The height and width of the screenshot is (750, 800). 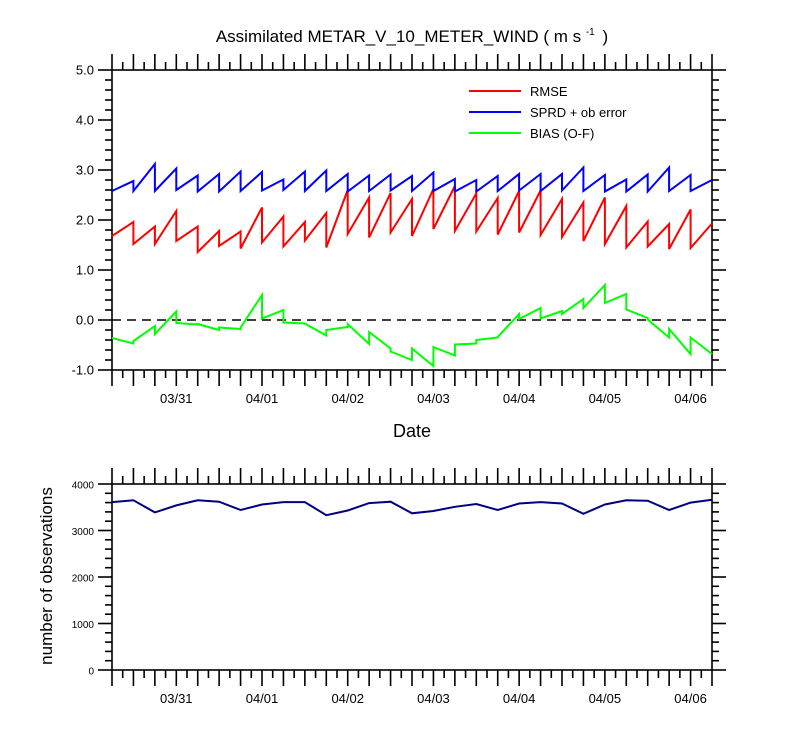 What do you see at coordinates (83, 370) in the screenshot?
I see `y-tick-label: -1.0` at bounding box center [83, 370].